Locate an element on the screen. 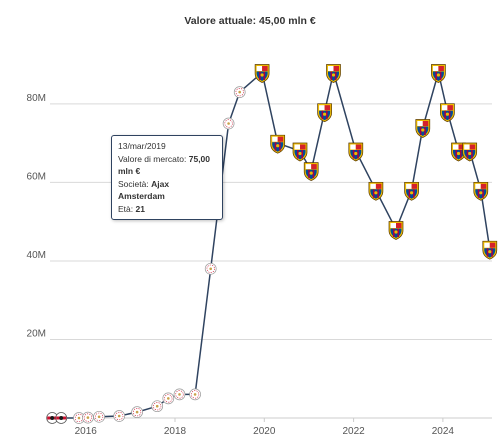 This screenshot has width=500, height=440. x-tick-label: 2016 is located at coordinates (86, 431).